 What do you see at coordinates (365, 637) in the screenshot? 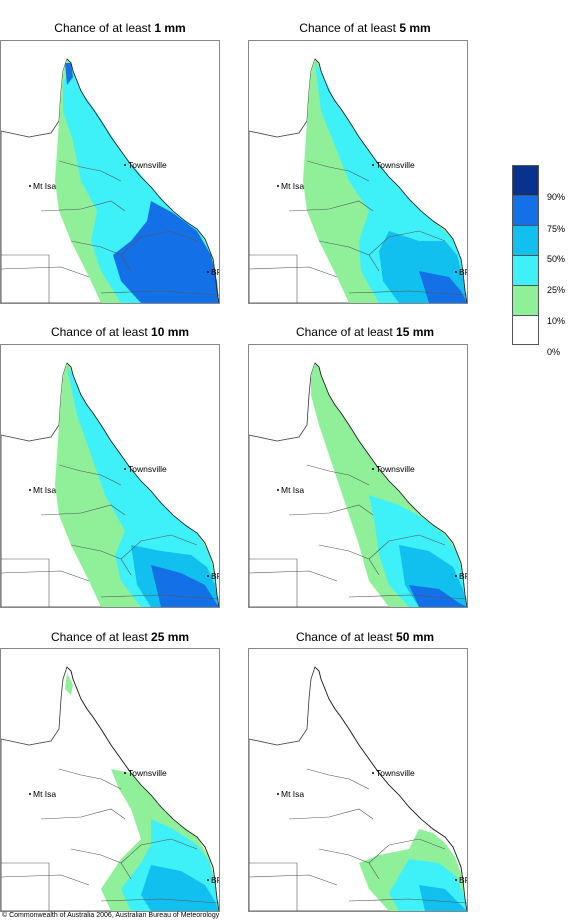
I see `panel-title-50mm: Chance of at least 50 mm` at bounding box center [365, 637].